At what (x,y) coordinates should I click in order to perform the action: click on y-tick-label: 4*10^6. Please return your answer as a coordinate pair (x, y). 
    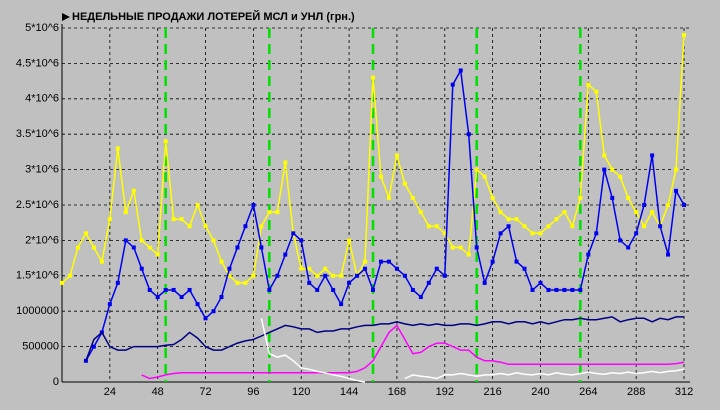
    Looking at the image, I should click on (42, 99).